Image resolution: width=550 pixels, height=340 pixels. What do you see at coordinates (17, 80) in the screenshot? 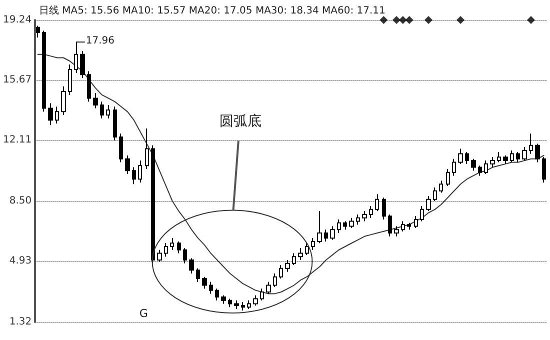
I see `y-tick-label: 15.67` at bounding box center [17, 80].